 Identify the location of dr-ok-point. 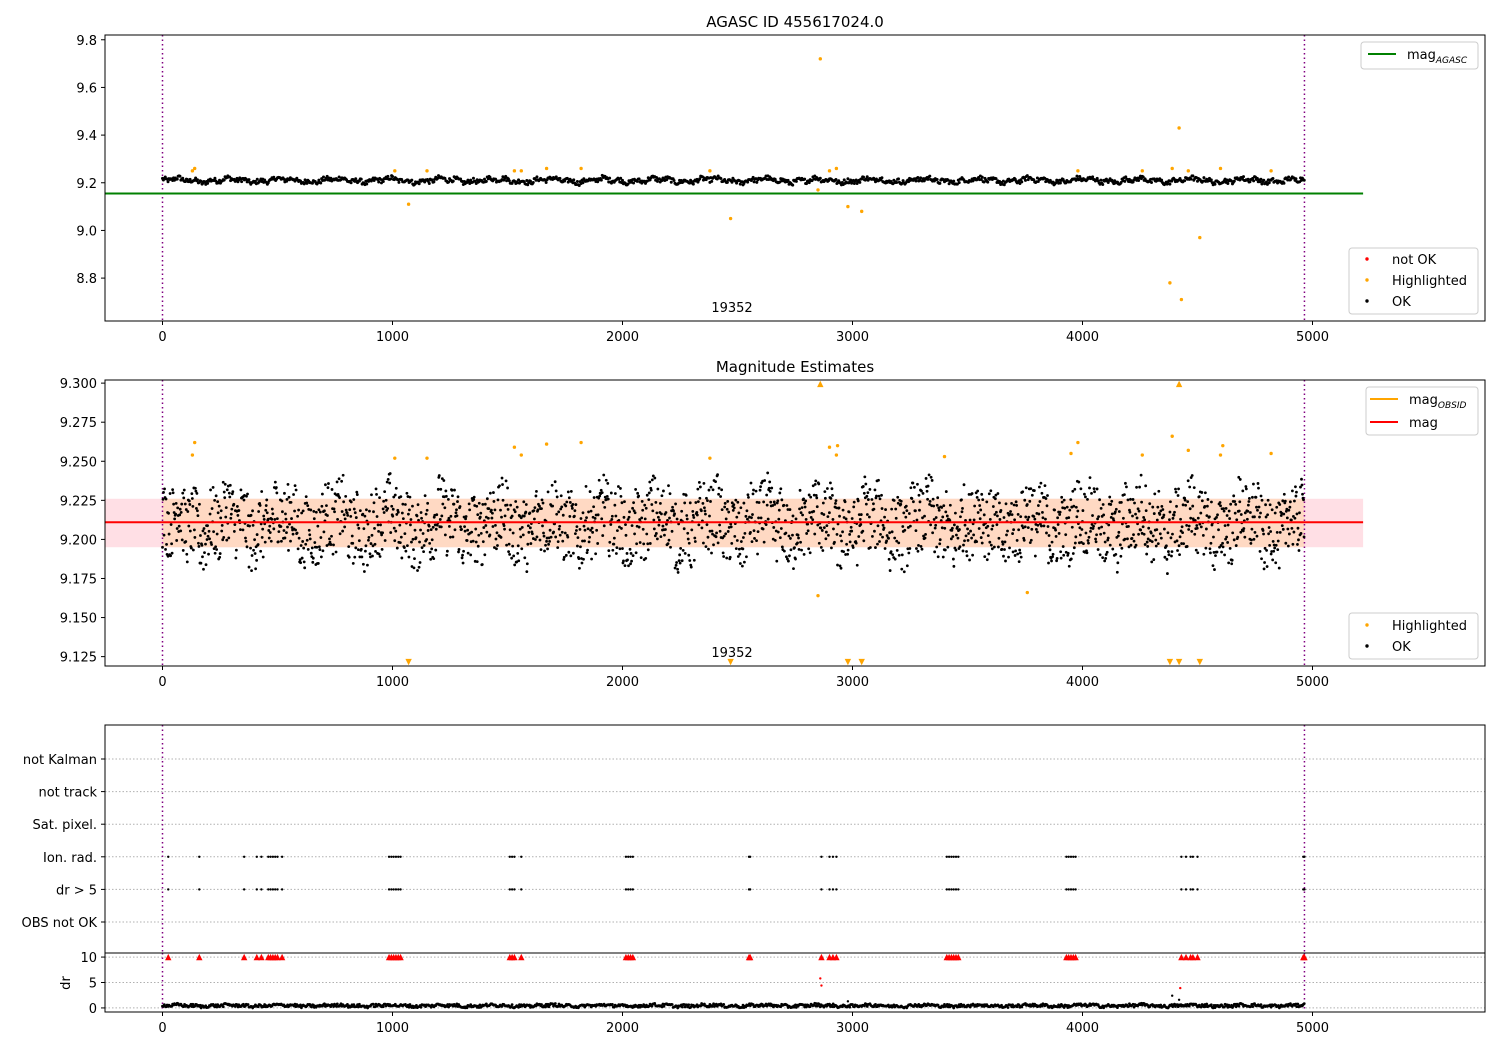
(311, 1007).